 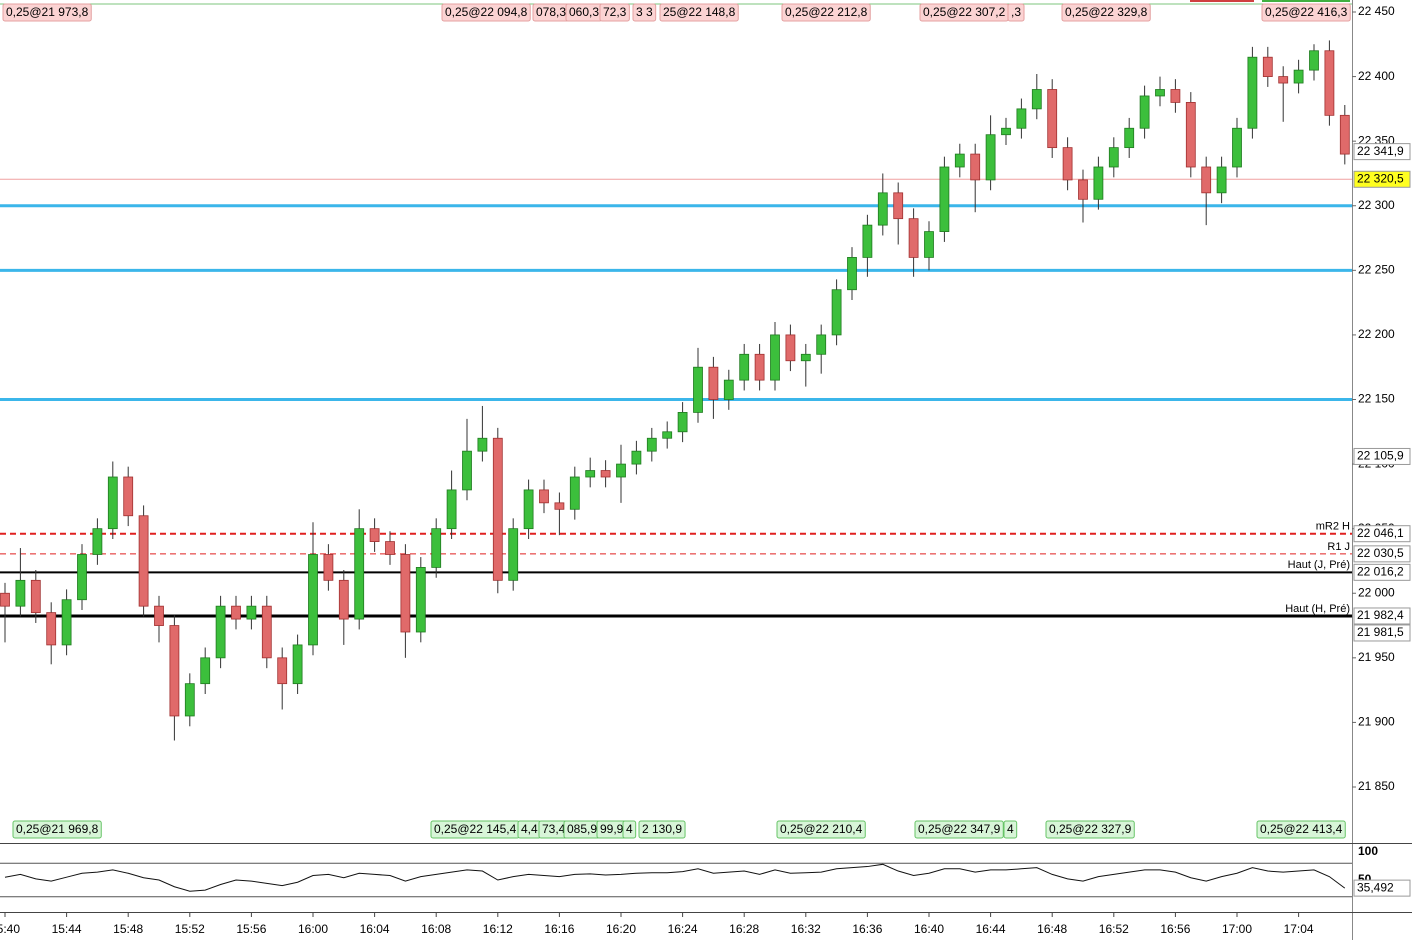 What do you see at coordinates (644, 12) in the screenshot?
I see `sell_order-label: 3 3` at bounding box center [644, 12].